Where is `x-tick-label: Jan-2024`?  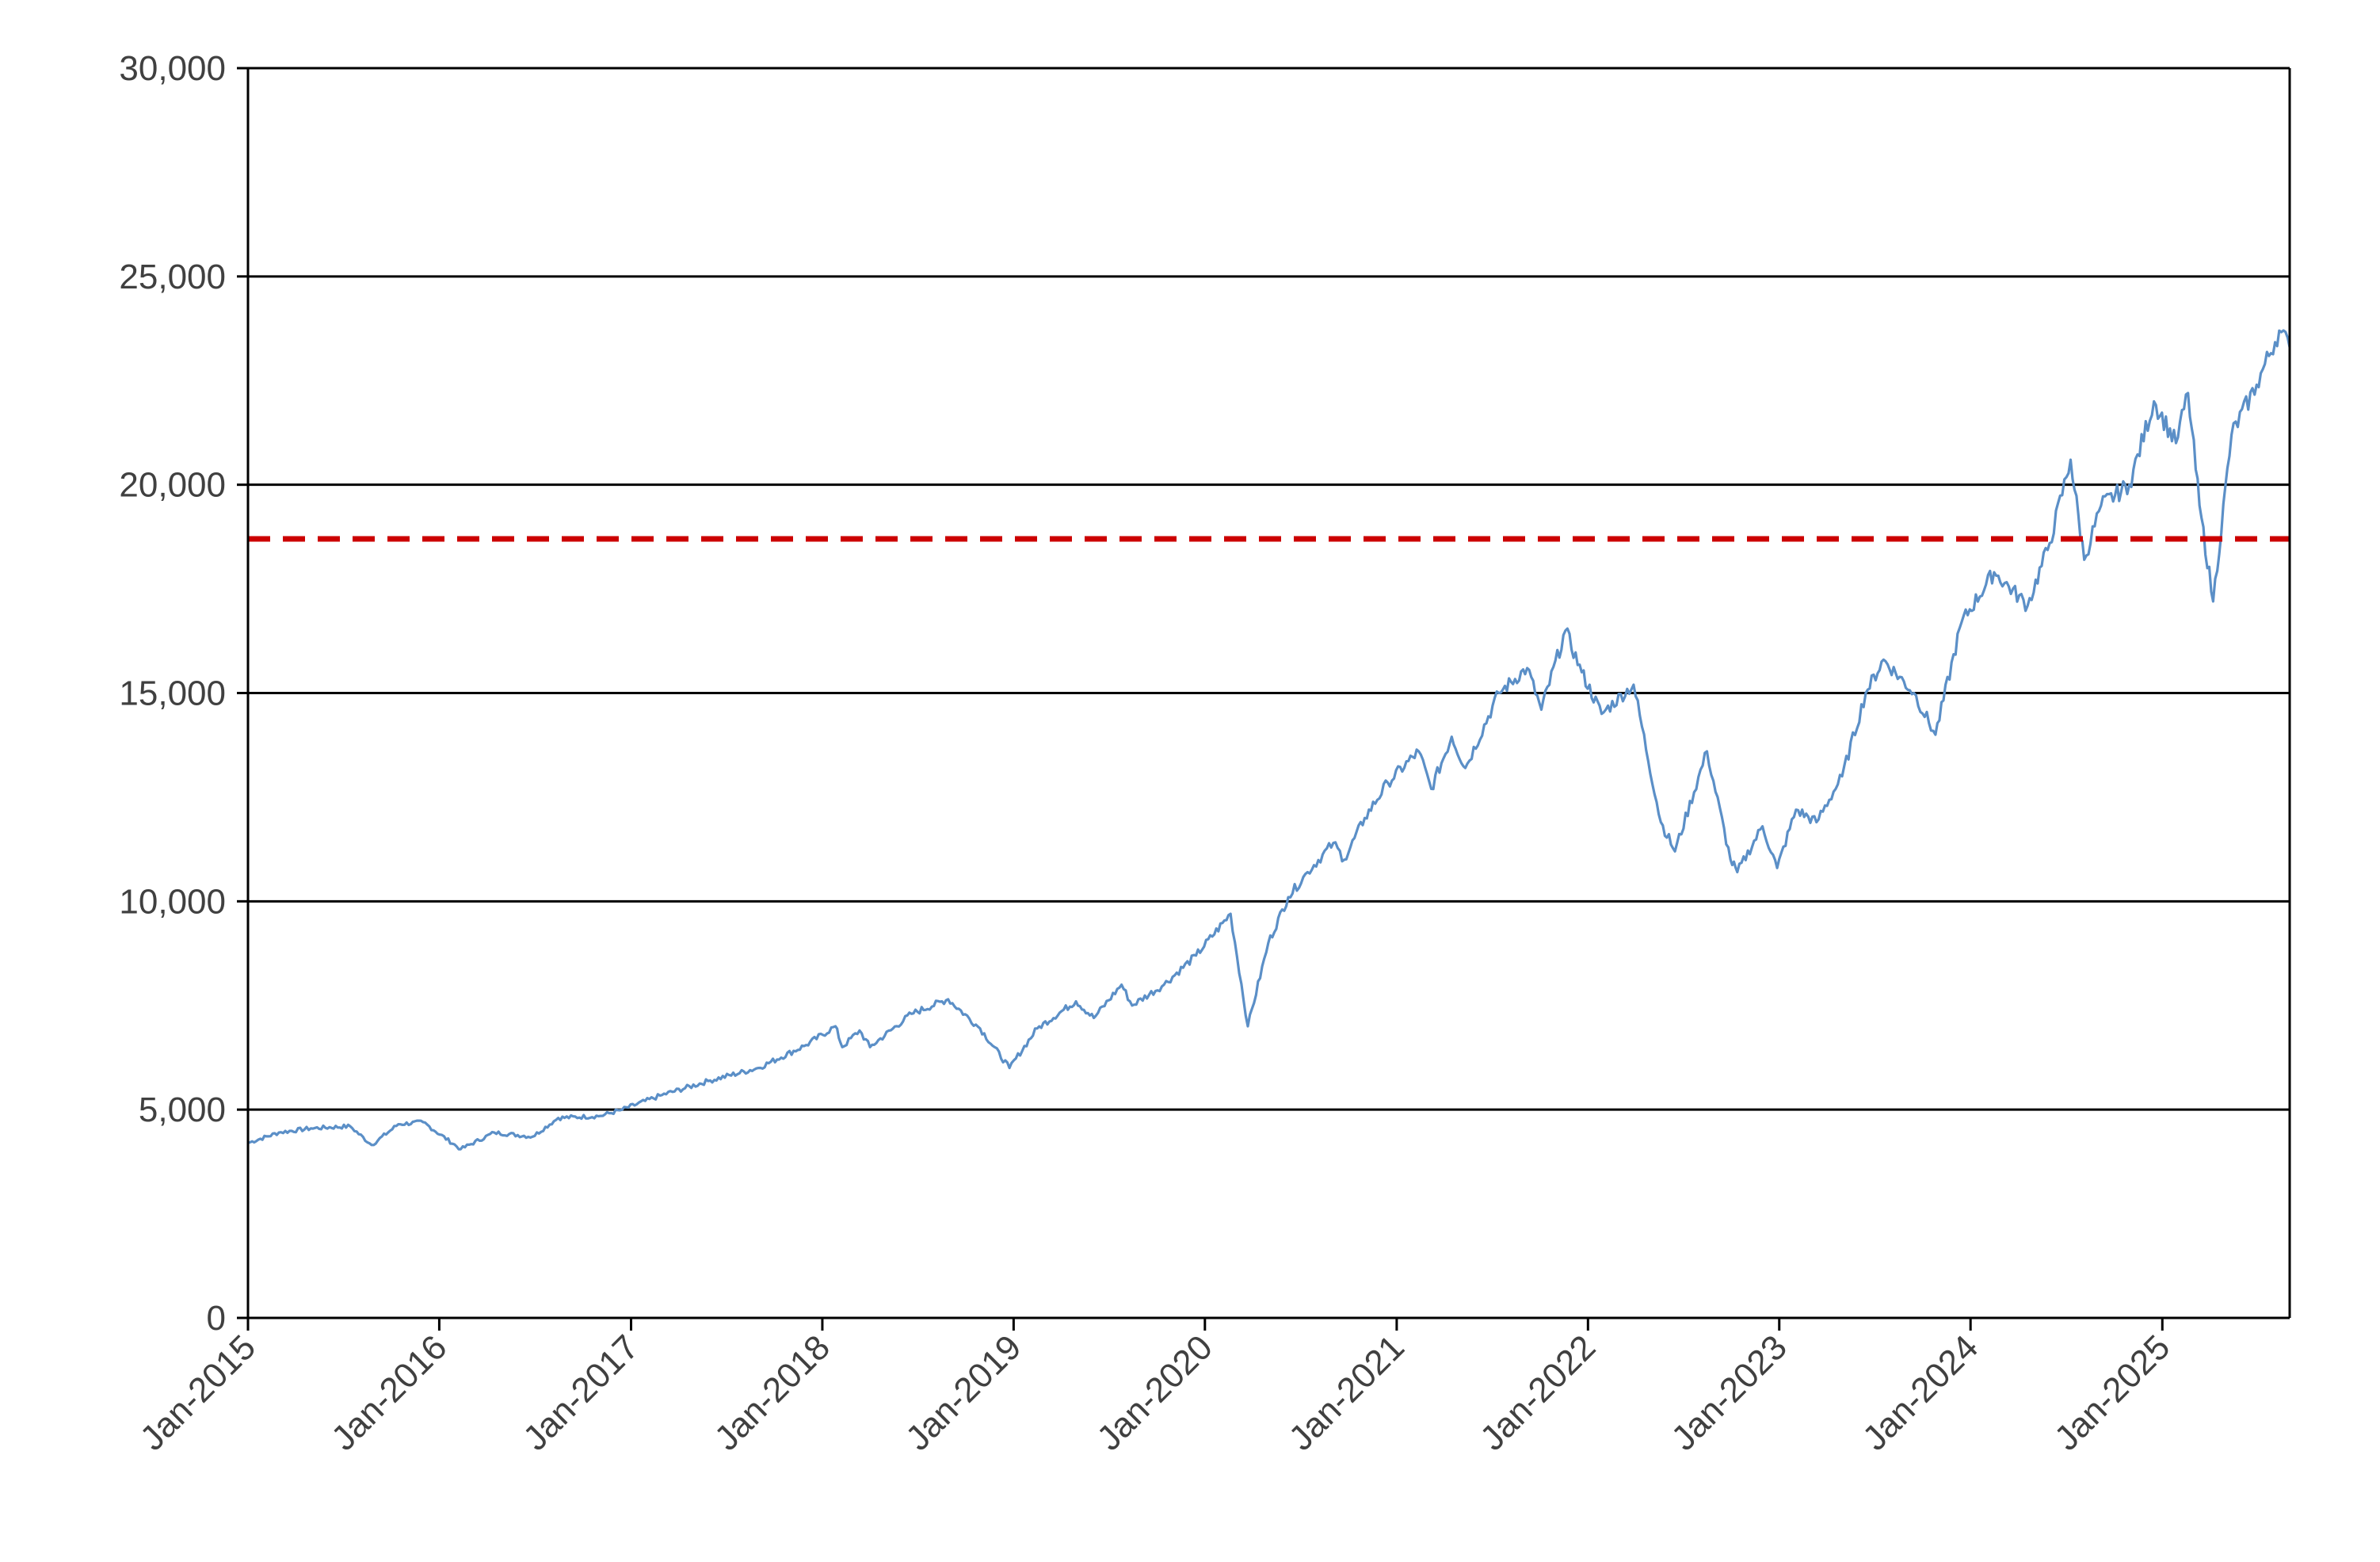
x-tick-label: Jan-2024 is located at coordinates (1920, 1392).